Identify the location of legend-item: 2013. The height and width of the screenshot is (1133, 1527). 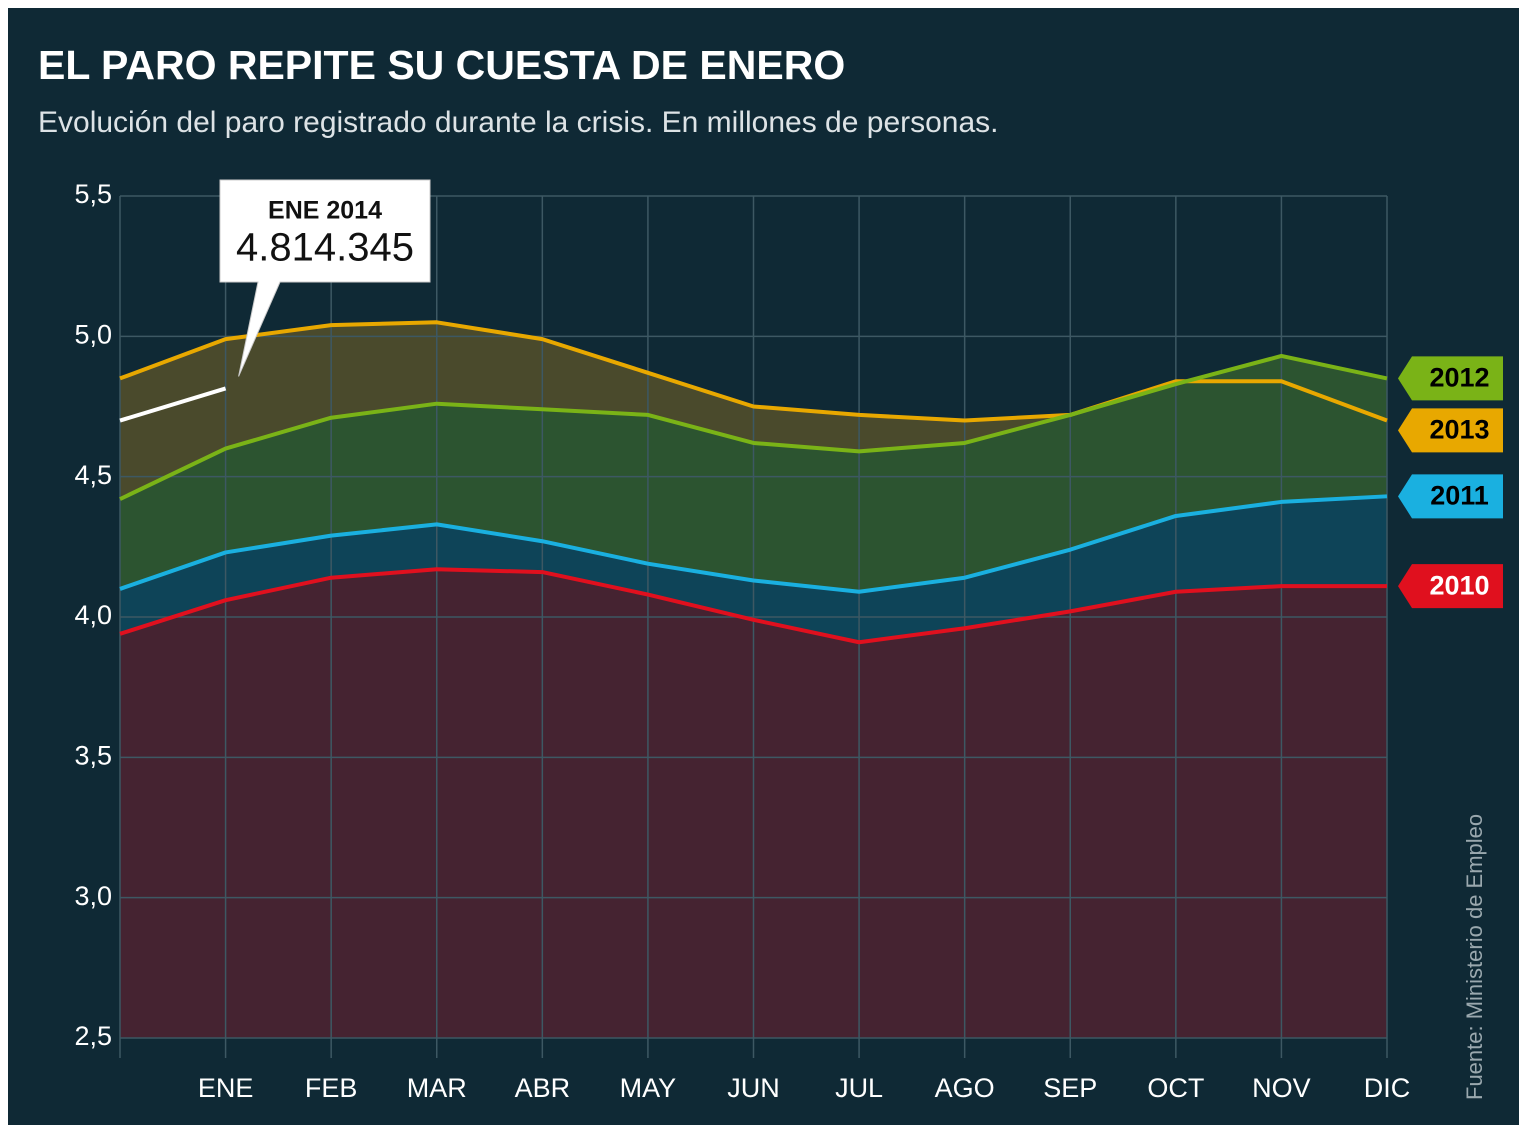
(1450, 430).